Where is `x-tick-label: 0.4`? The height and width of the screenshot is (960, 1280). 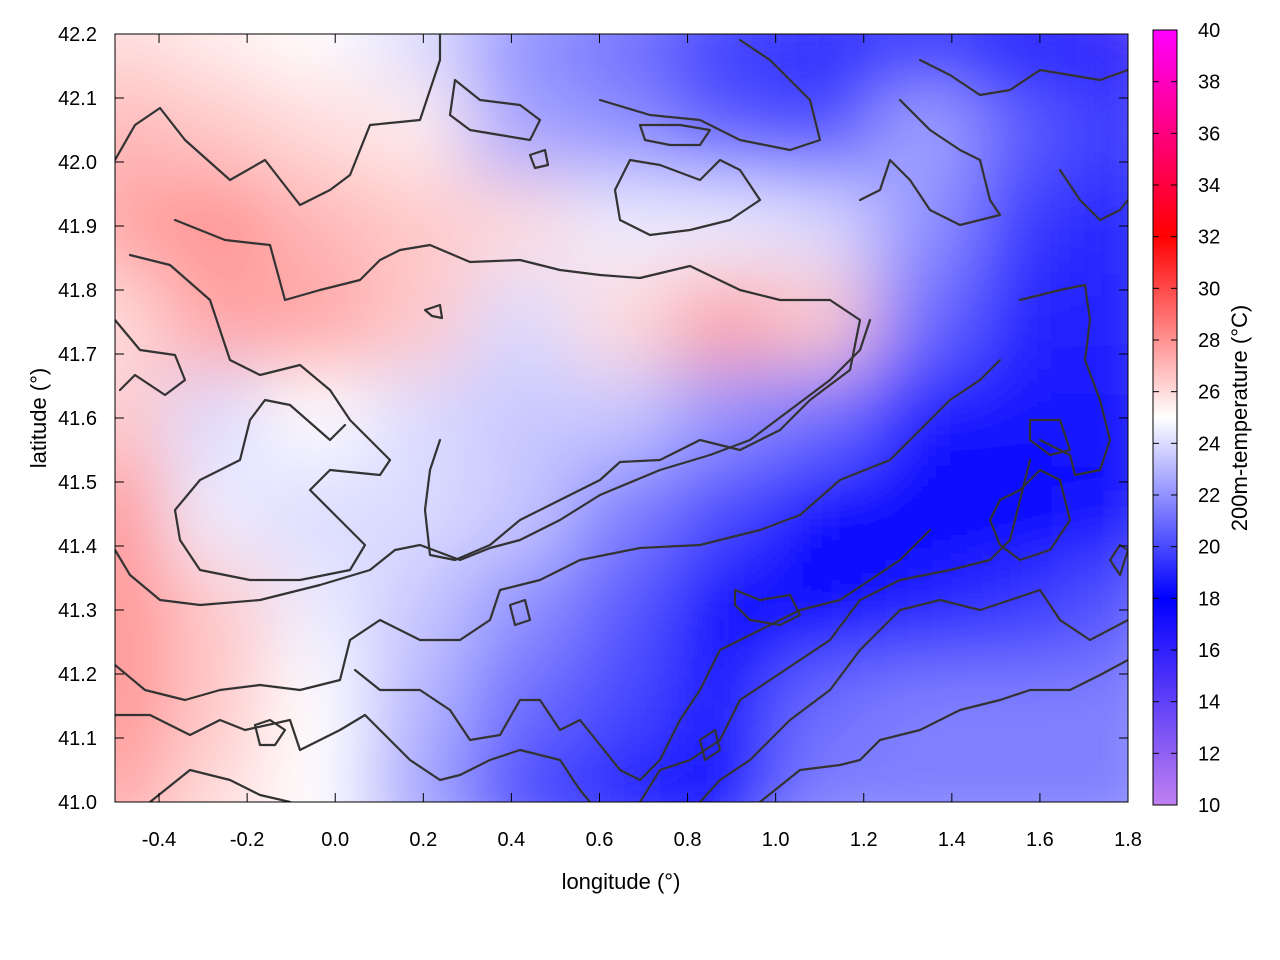 x-tick-label: 0.4 is located at coordinates (511, 840).